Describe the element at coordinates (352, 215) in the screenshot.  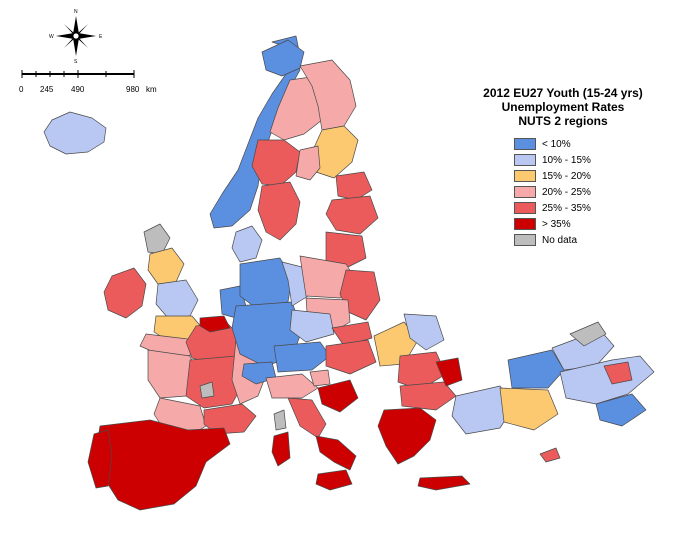
I see `region-latvia` at that location.